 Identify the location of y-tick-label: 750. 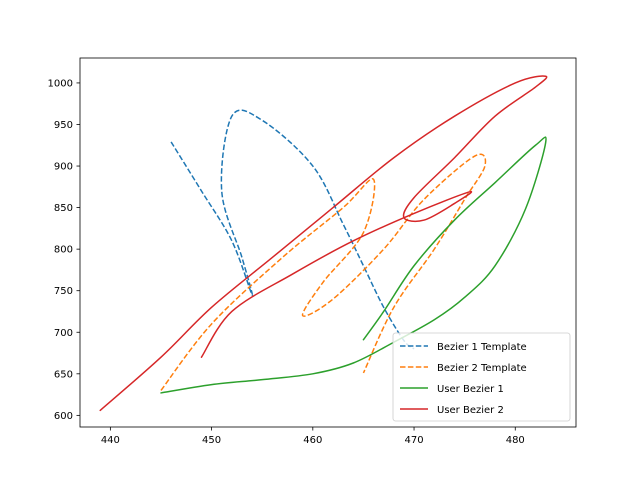
(63, 291).